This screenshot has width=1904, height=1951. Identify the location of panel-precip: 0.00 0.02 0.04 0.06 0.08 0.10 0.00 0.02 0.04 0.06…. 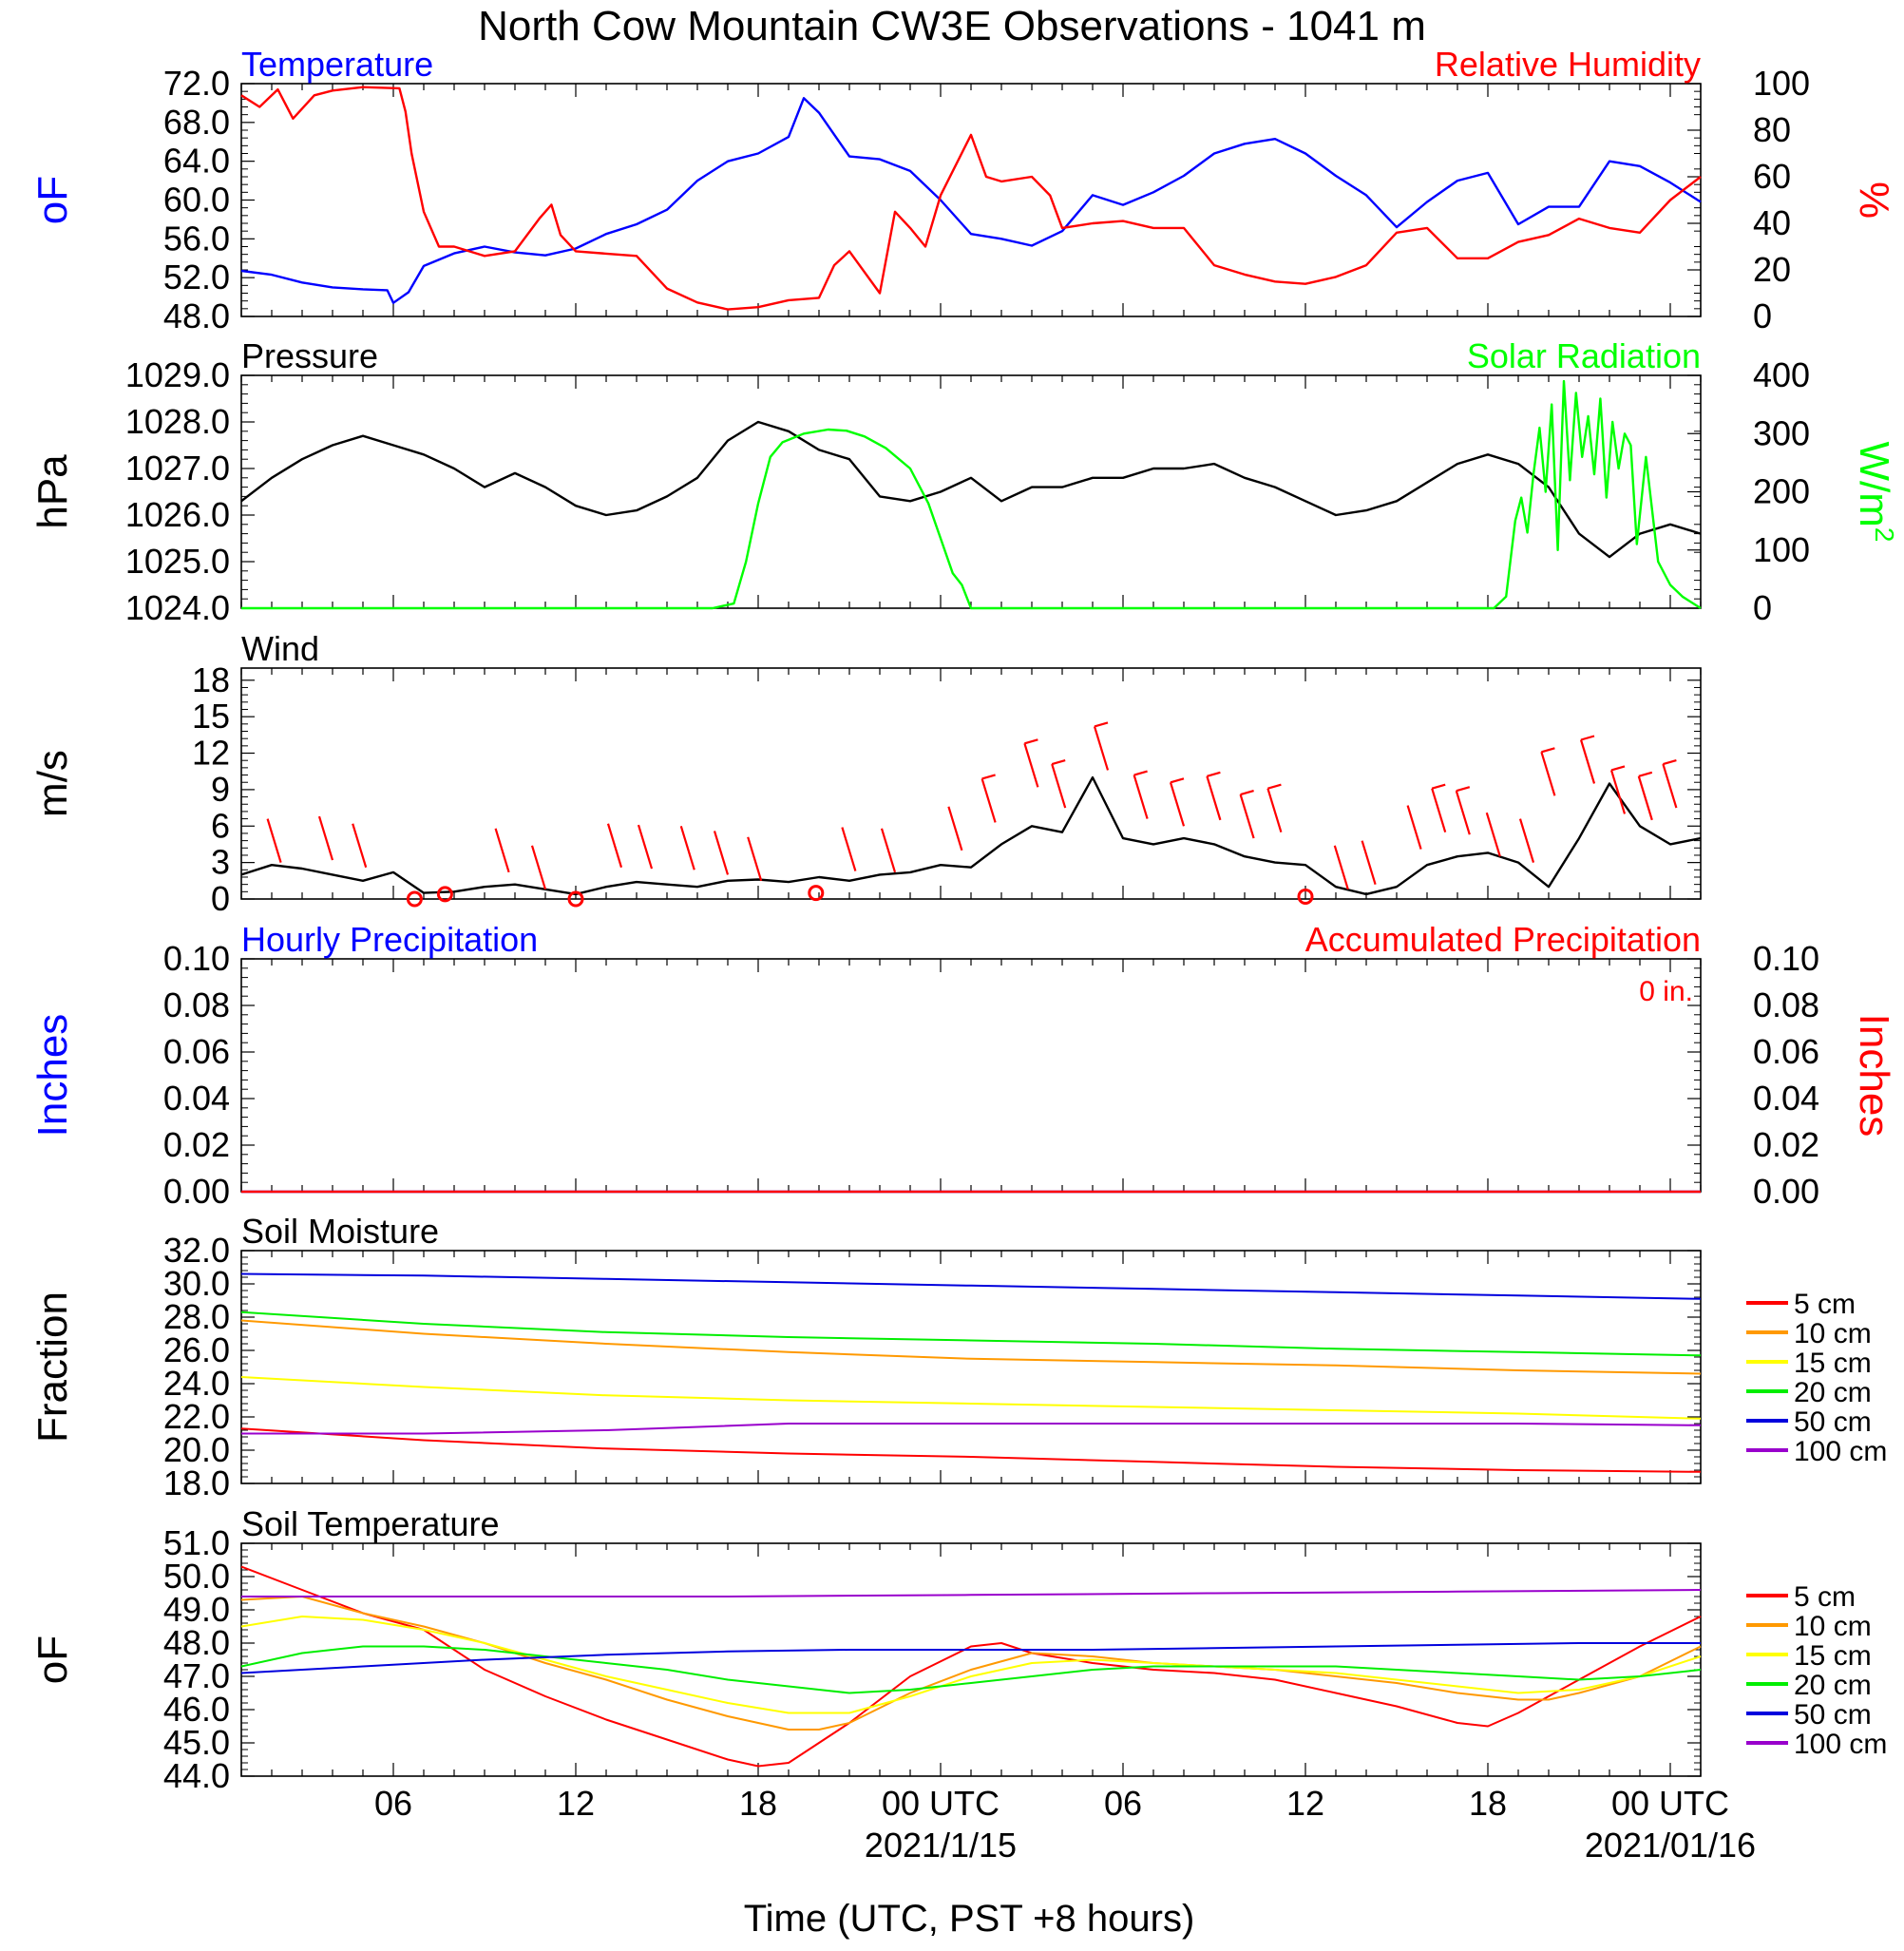
(963, 1065).